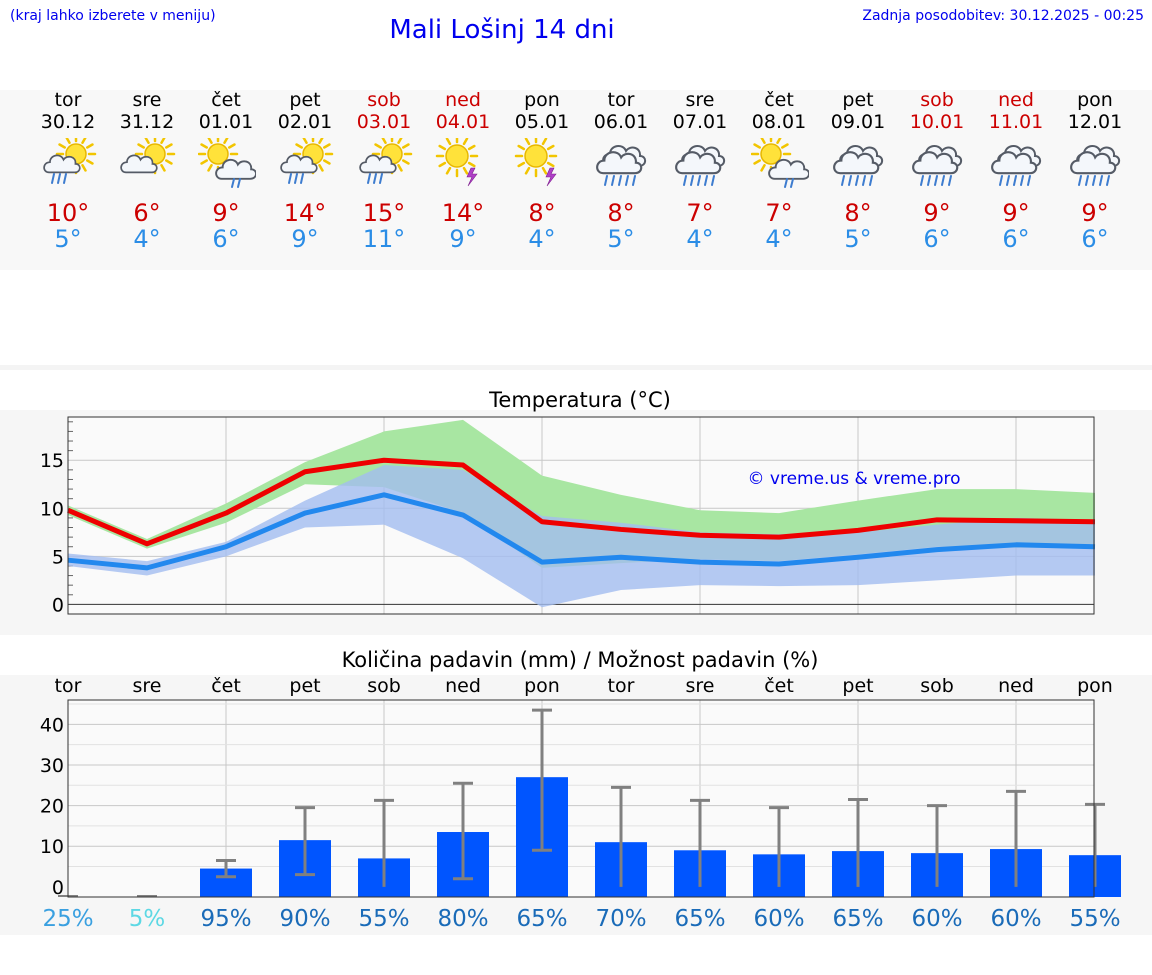  What do you see at coordinates (52, 509) in the screenshot?
I see `y-tick-label: 10` at bounding box center [52, 509].